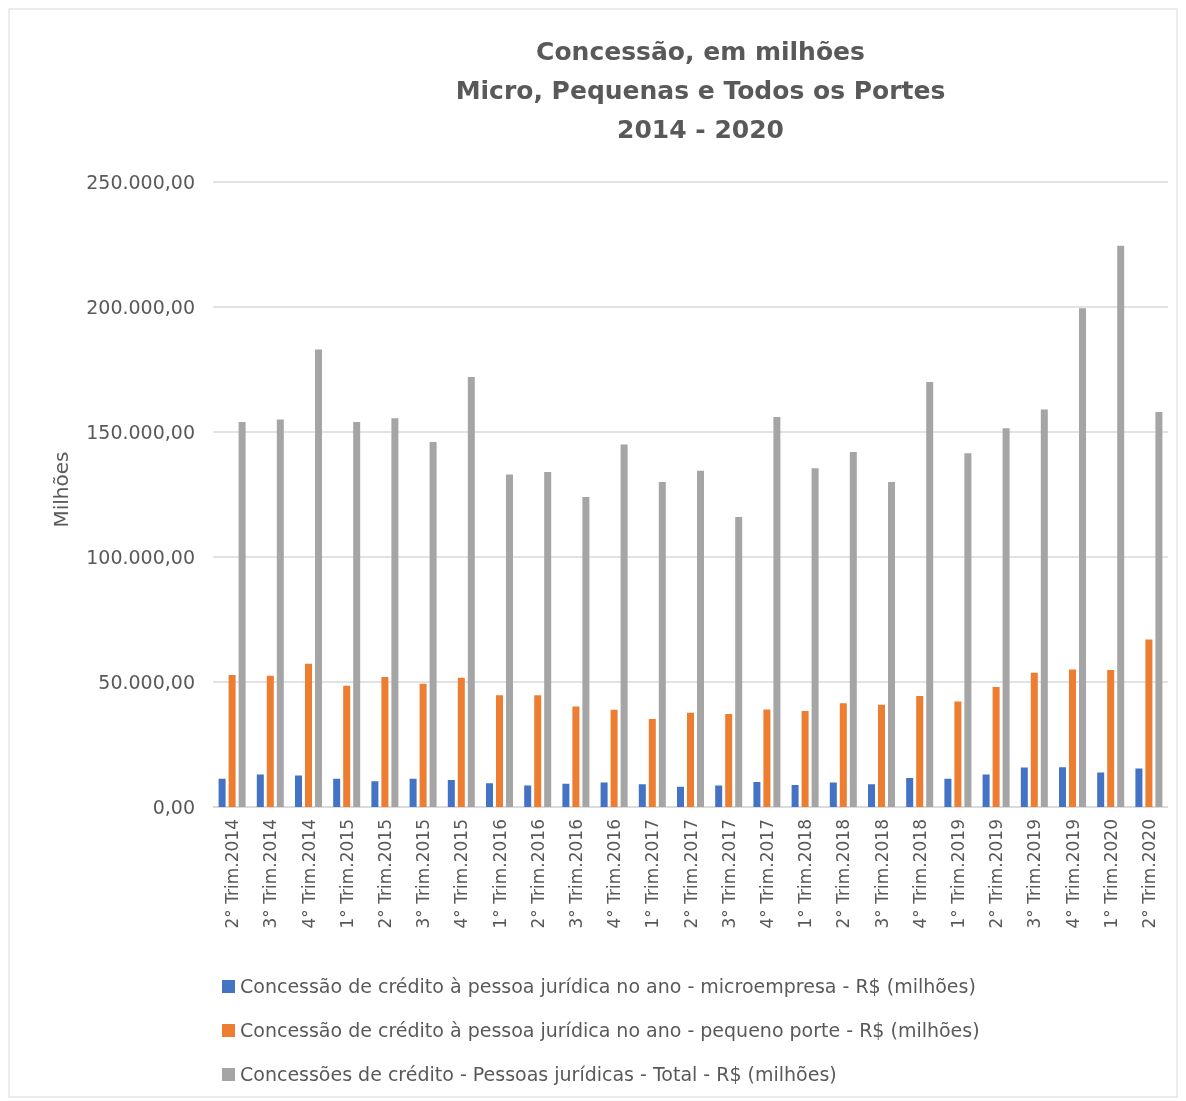 The width and height of the screenshot is (1186, 1101). Describe the element at coordinates (957, 874) in the screenshot. I see `x-tick-label: 1° Trim.2019` at that location.